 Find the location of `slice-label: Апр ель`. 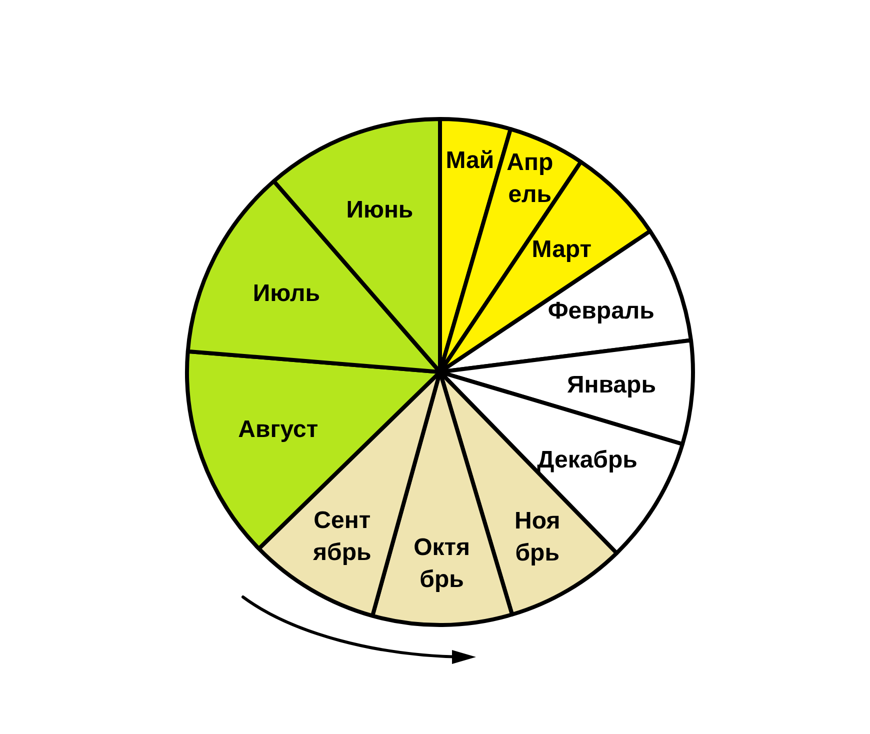

slice-label: Апр ель is located at coordinates (530, 178).